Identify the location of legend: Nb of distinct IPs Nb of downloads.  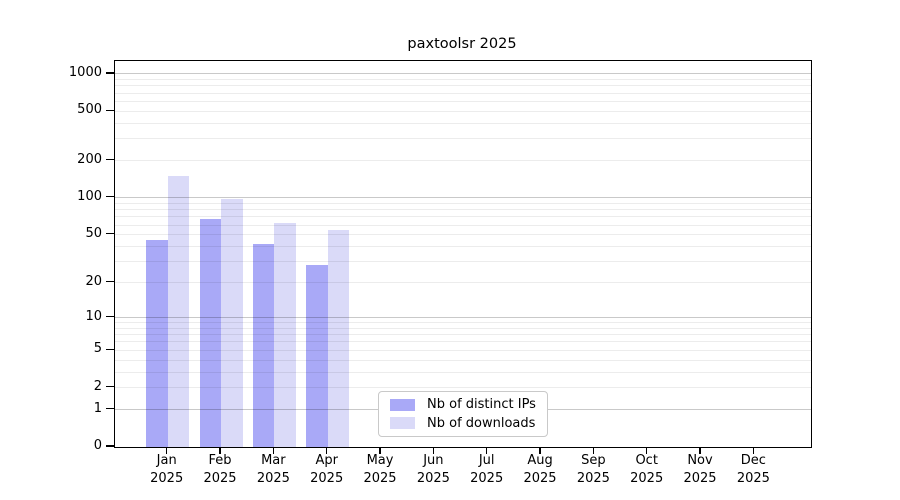
(463, 414).